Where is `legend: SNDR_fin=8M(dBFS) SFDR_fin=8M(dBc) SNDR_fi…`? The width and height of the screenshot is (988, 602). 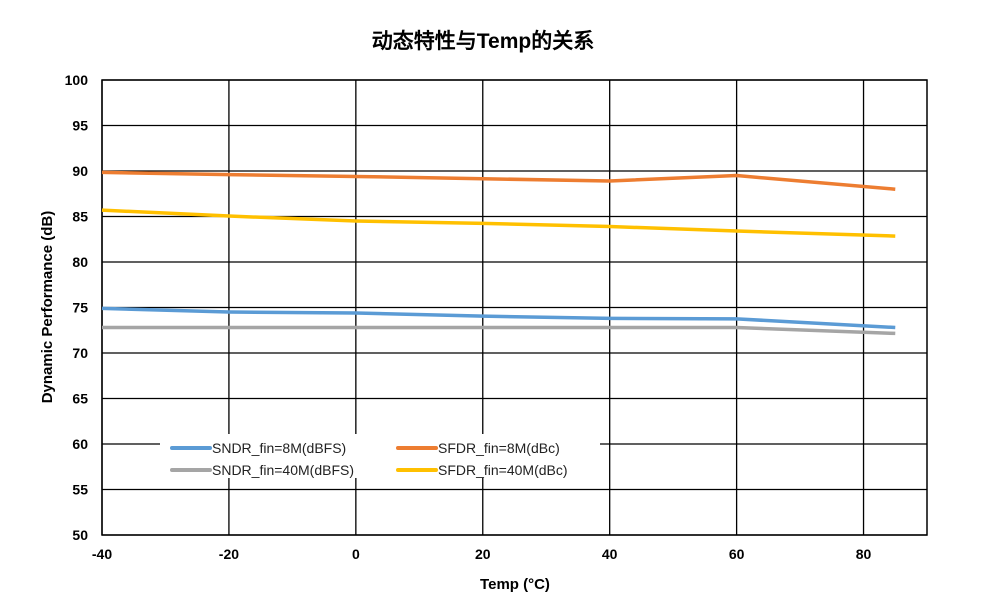
legend: SNDR_fin=8M(dBFS) SFDR_fin=8M(dBc) SNDR_fi… is located at coordinates (380, 456).